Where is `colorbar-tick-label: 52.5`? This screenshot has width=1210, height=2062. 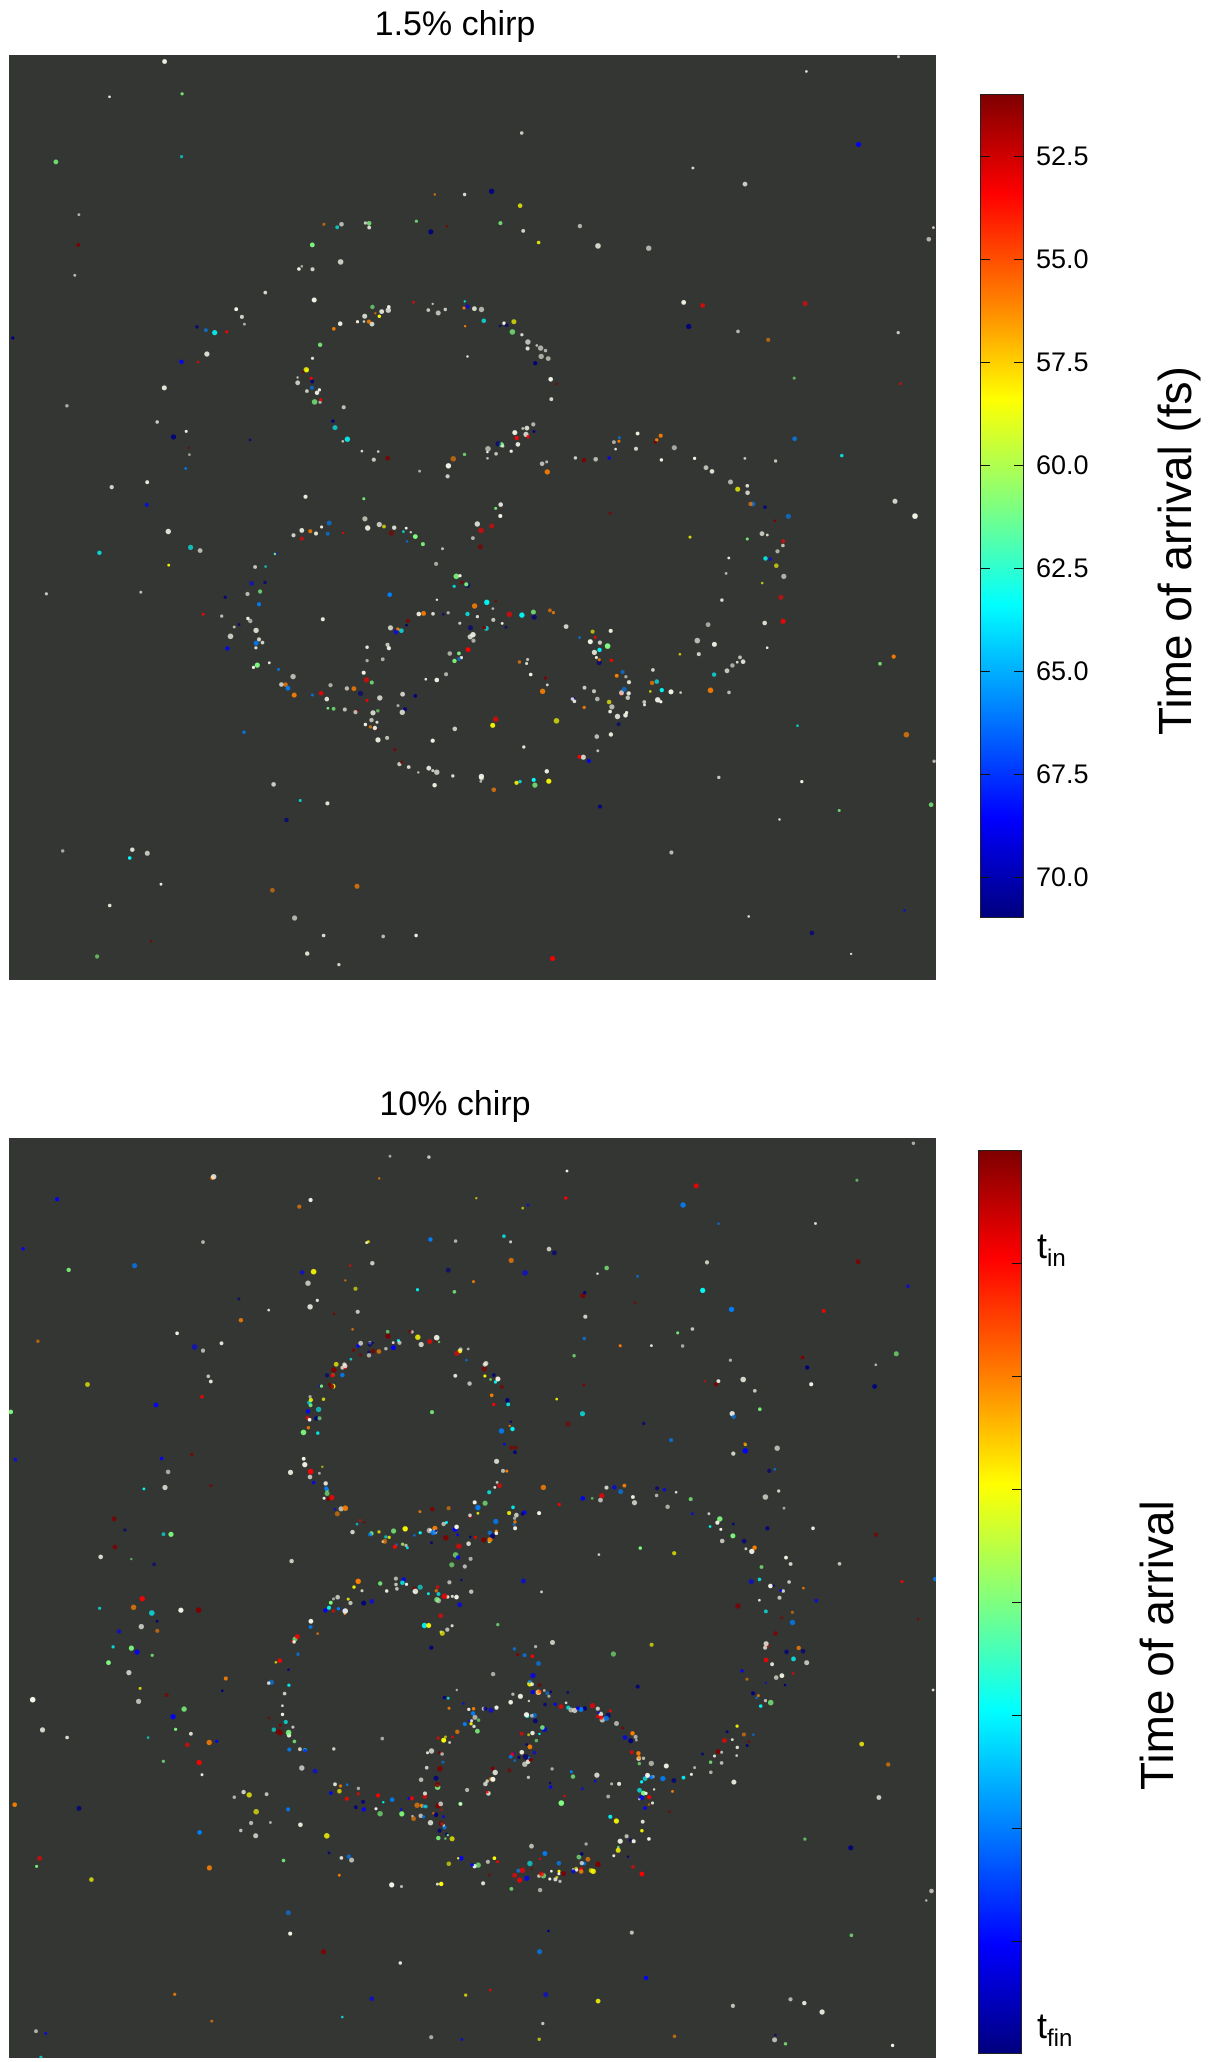 colorbar-tick-label: 52.5 is located at coordinates (1062, 155).